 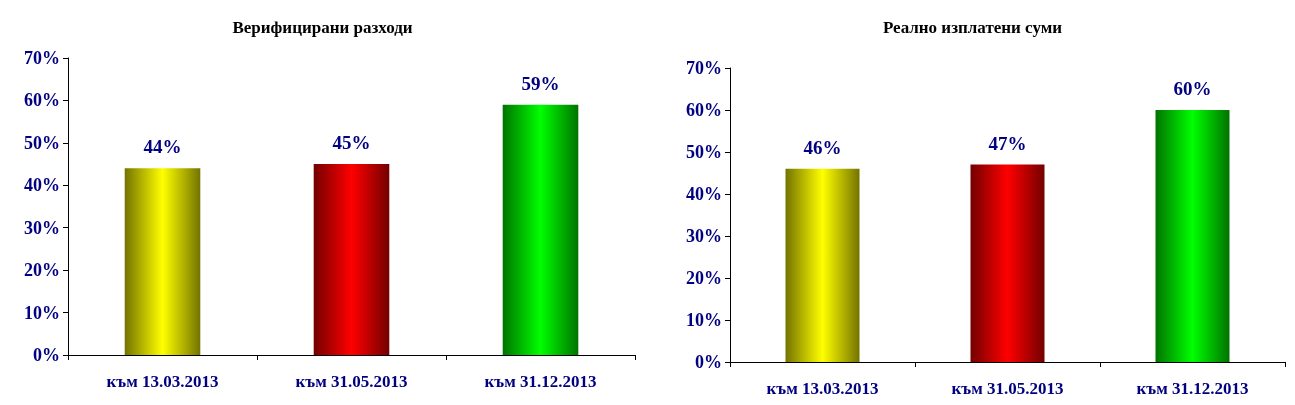 What do you see at coordinates (1192, 88) in the screenshot?
I see `data-label: 60%` at bounding box center [1192, 88].